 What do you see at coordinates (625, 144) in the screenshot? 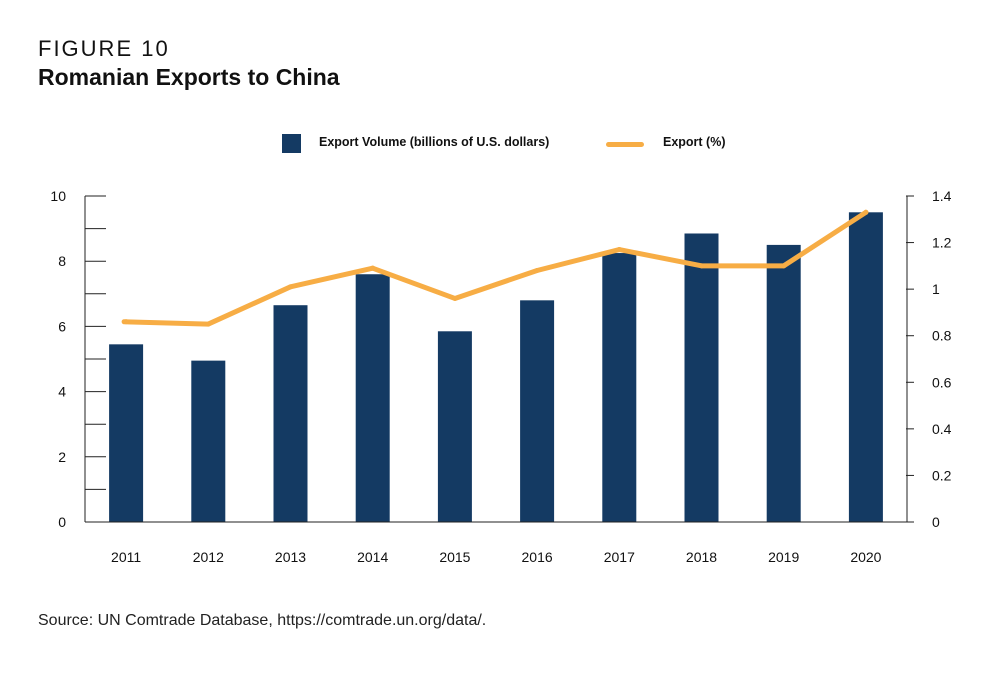
I see `legend-line-swatch` at bounding box center [625, 144].